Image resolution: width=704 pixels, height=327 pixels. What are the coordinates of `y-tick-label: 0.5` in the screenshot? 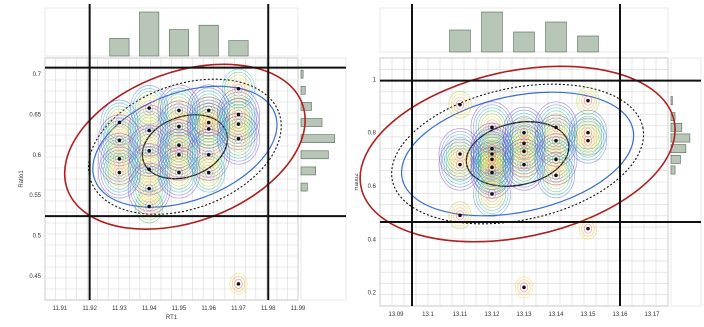 It's located at (37, 236).